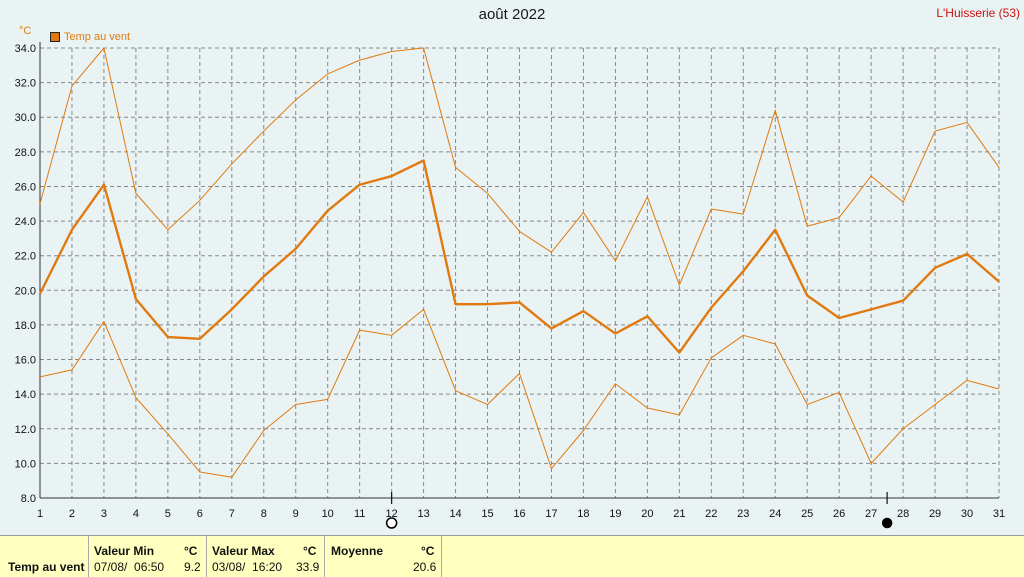  Describe the element at coordinates (25, 395) in the screenshot. I see `y-tick-label: 14.0` at that location.